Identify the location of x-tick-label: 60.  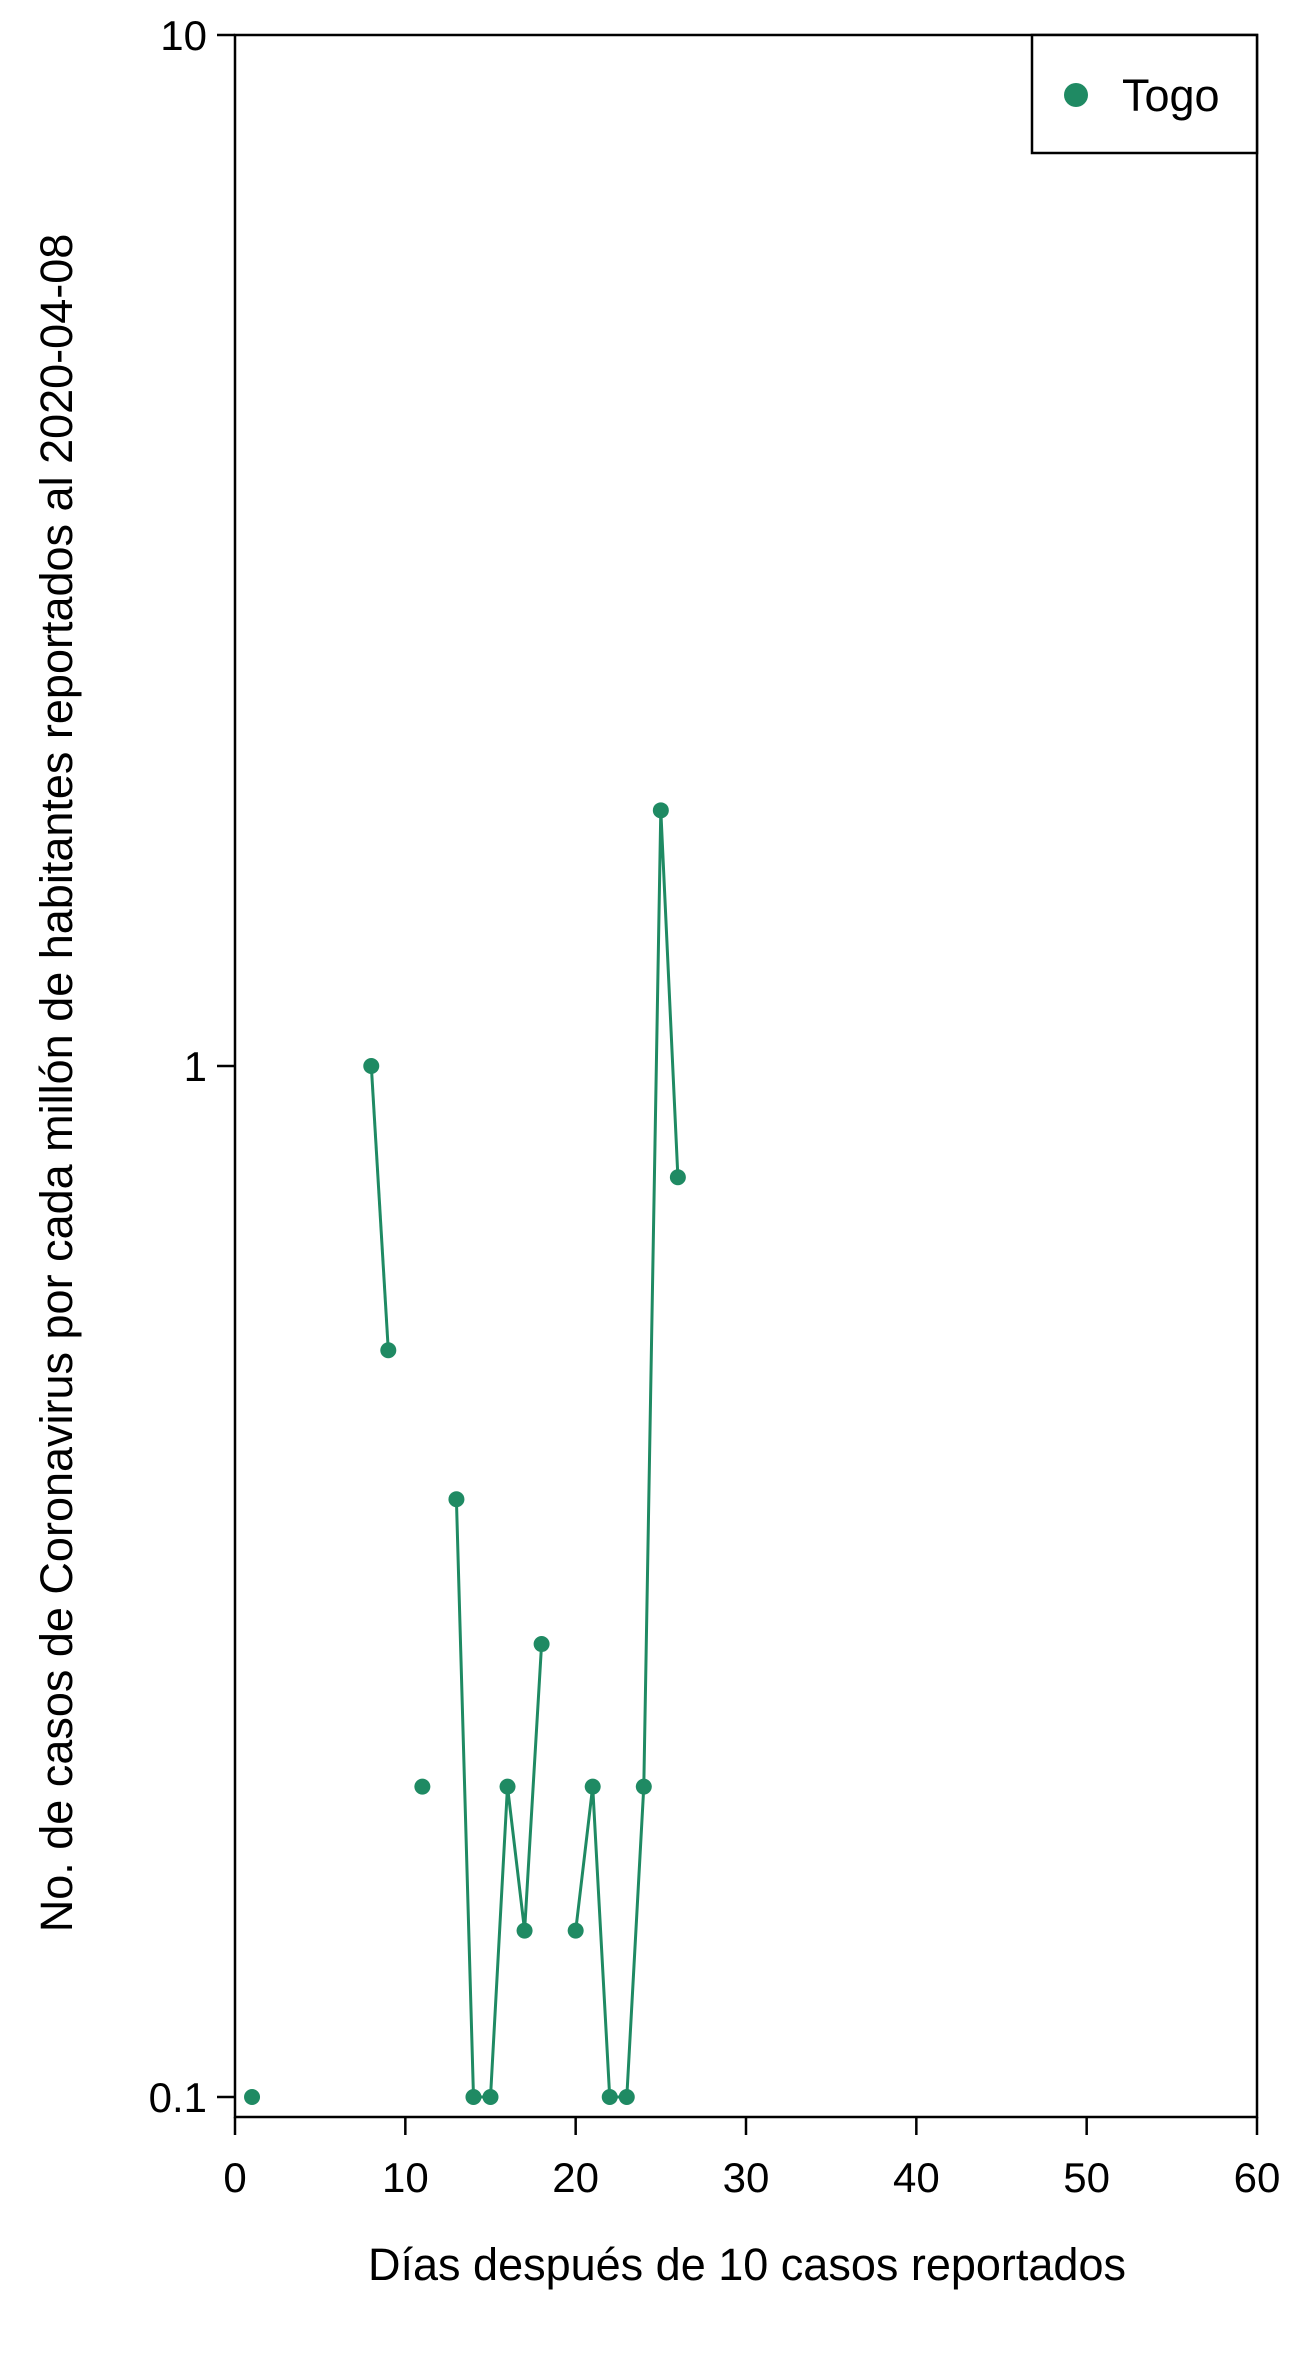
(1257, 2177).